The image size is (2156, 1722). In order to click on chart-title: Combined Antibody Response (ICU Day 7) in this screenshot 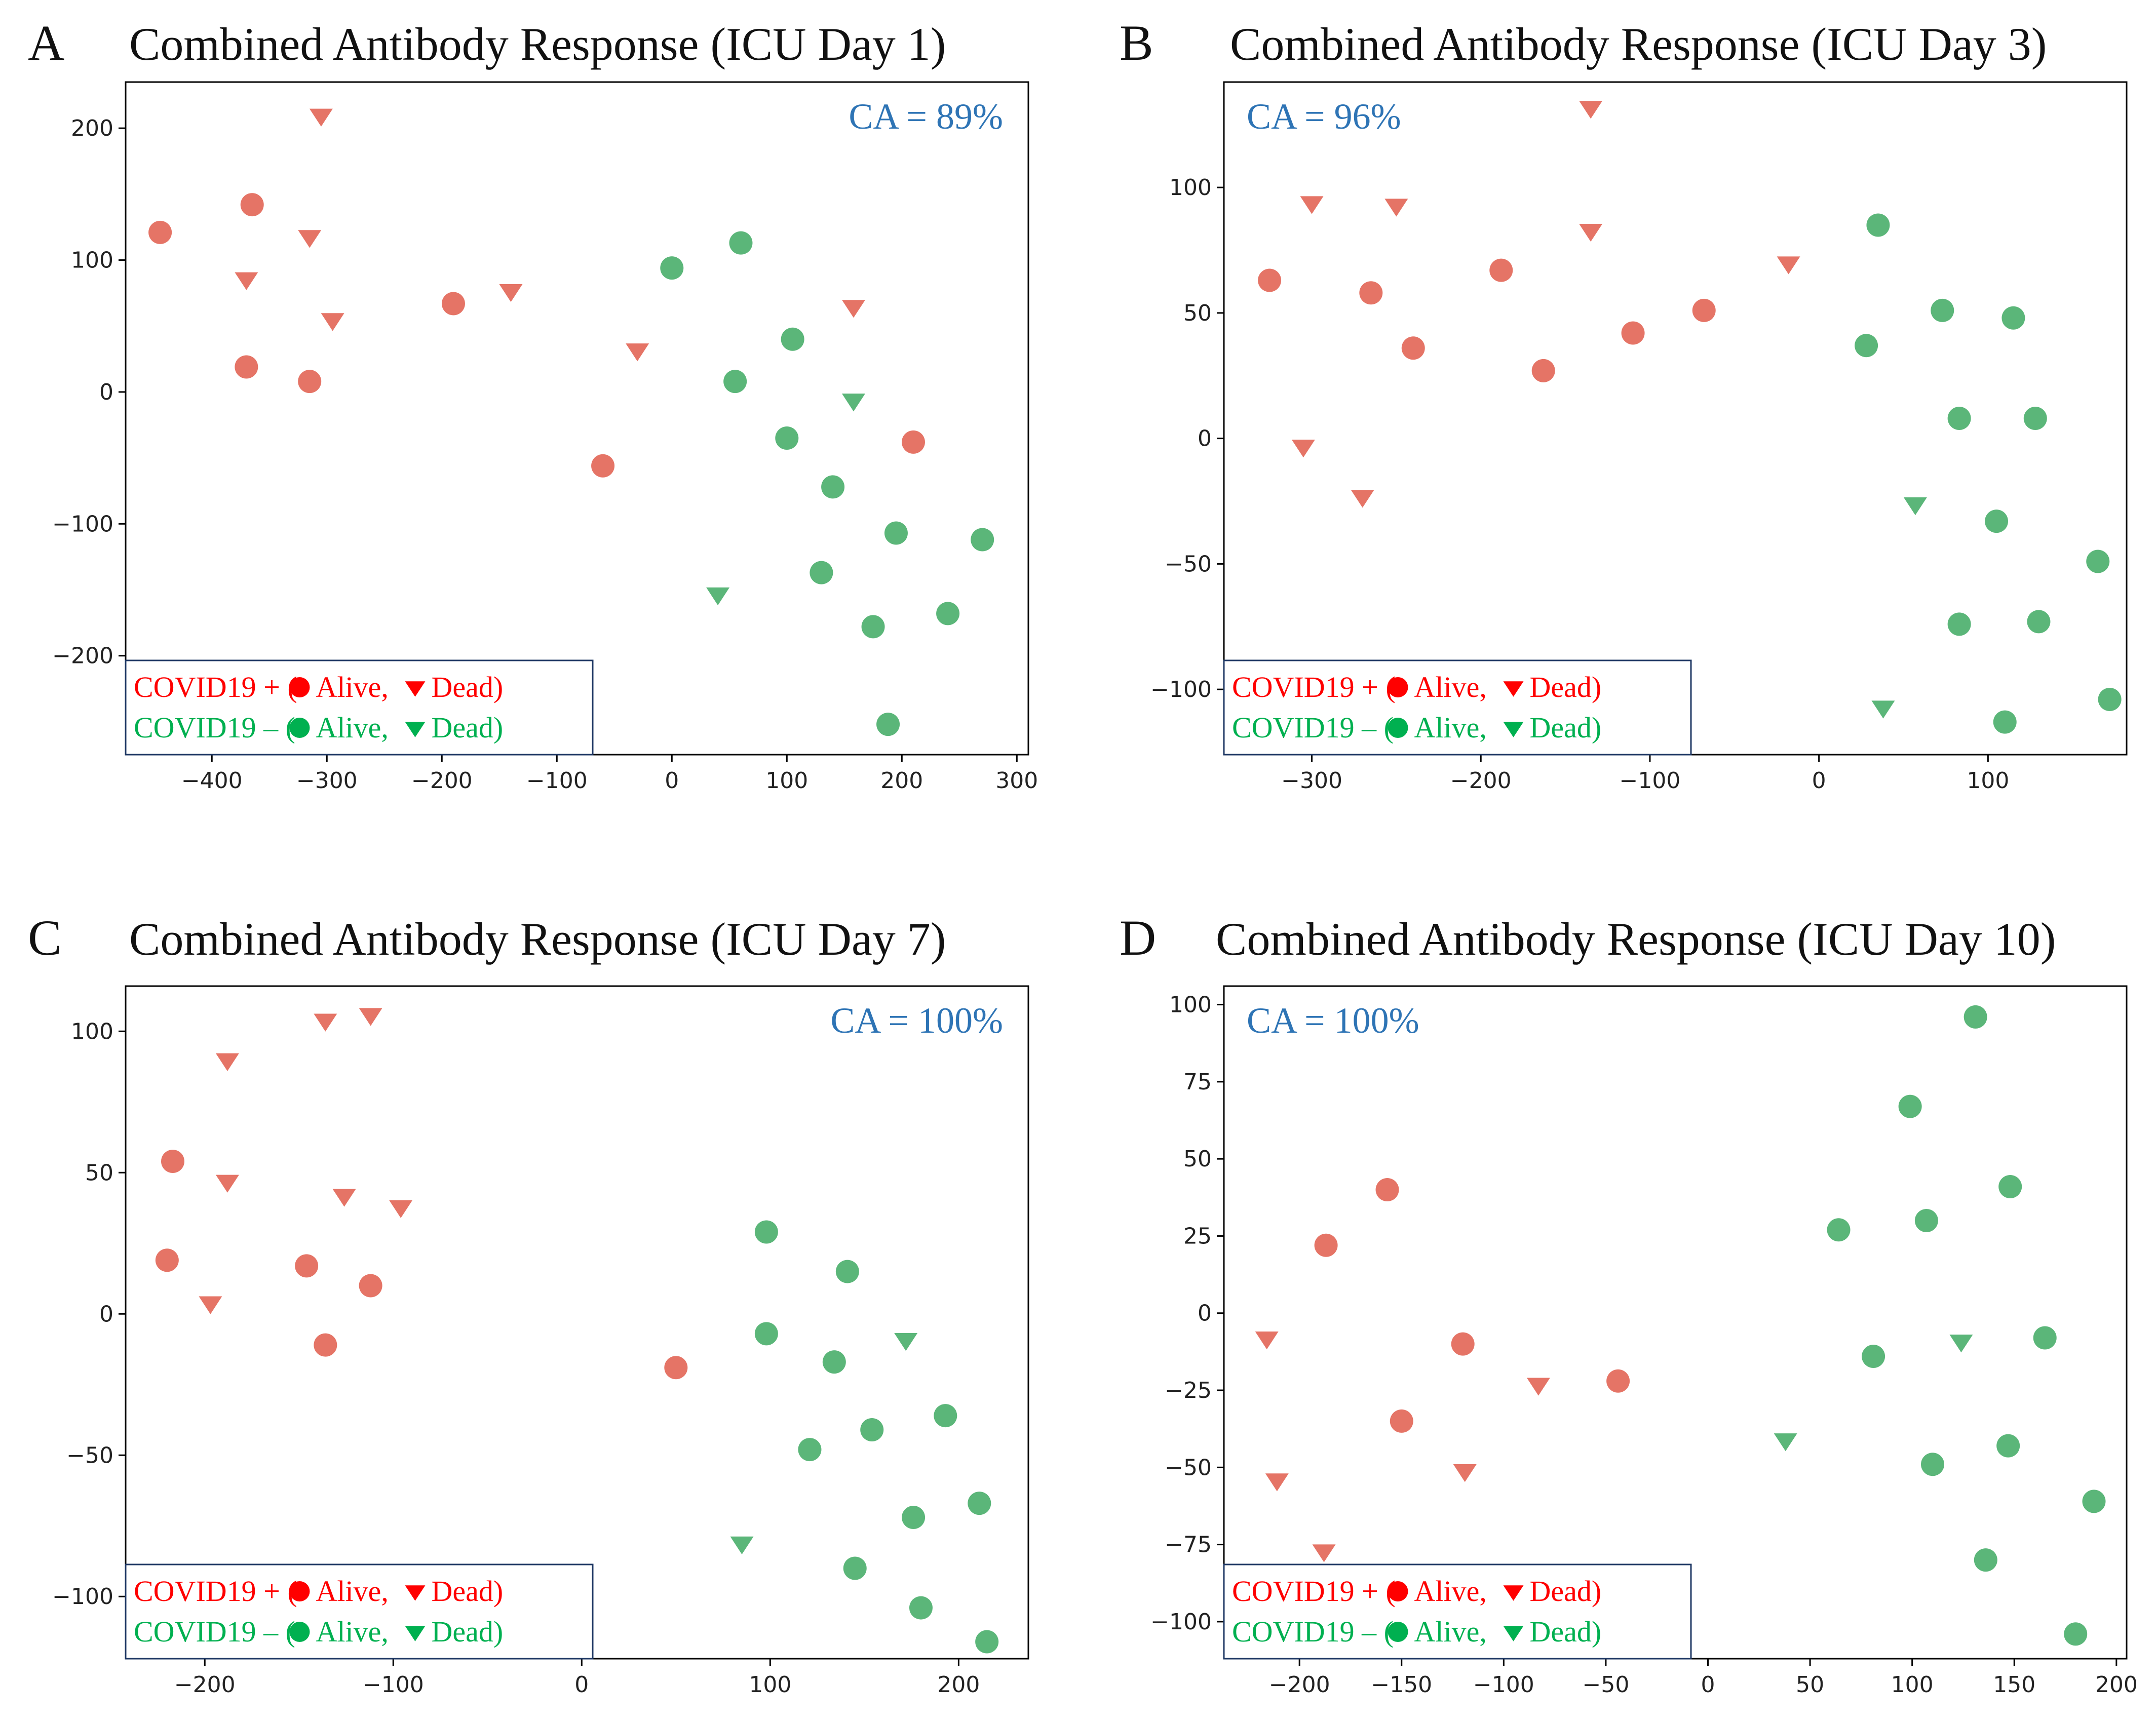, I will do `click(537, 939)`.